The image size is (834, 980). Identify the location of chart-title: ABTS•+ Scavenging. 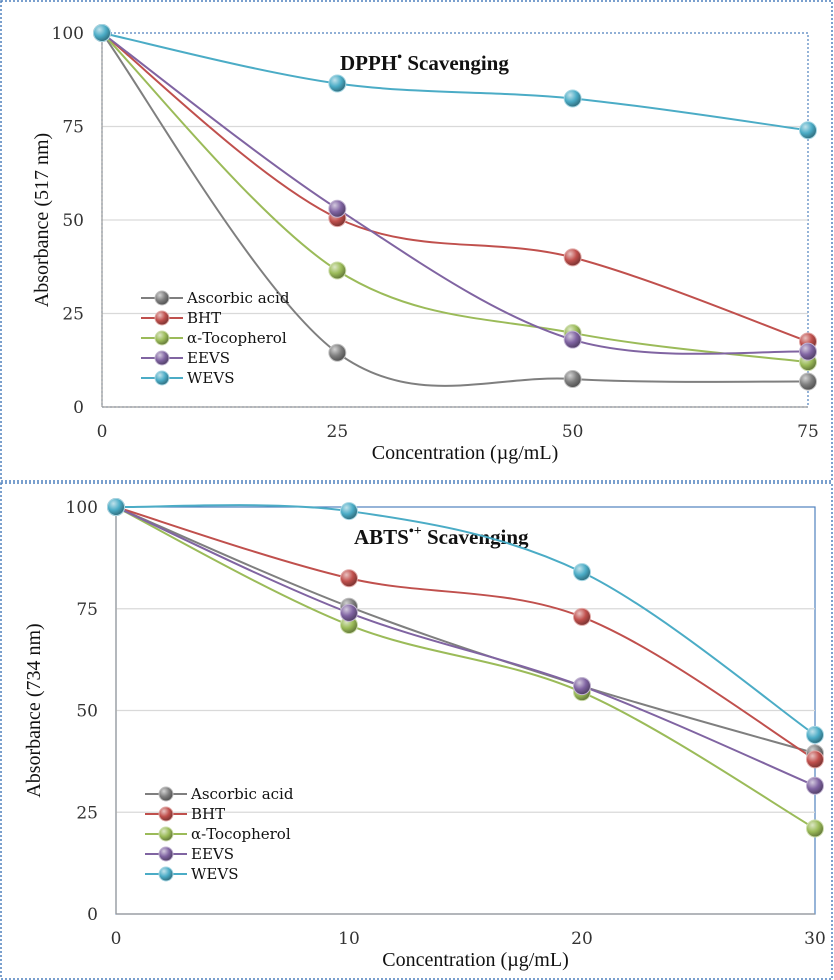
(441, 536).